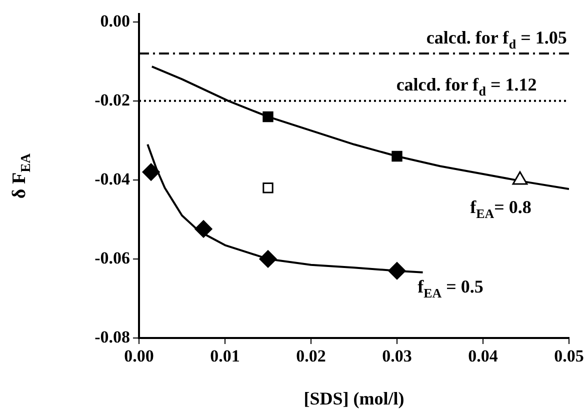 This screenshot has width=587, height=417. Describe the element at coordinates (21, 176) in the screenshot. I see `y-axis-title: δ FEA` at that location.